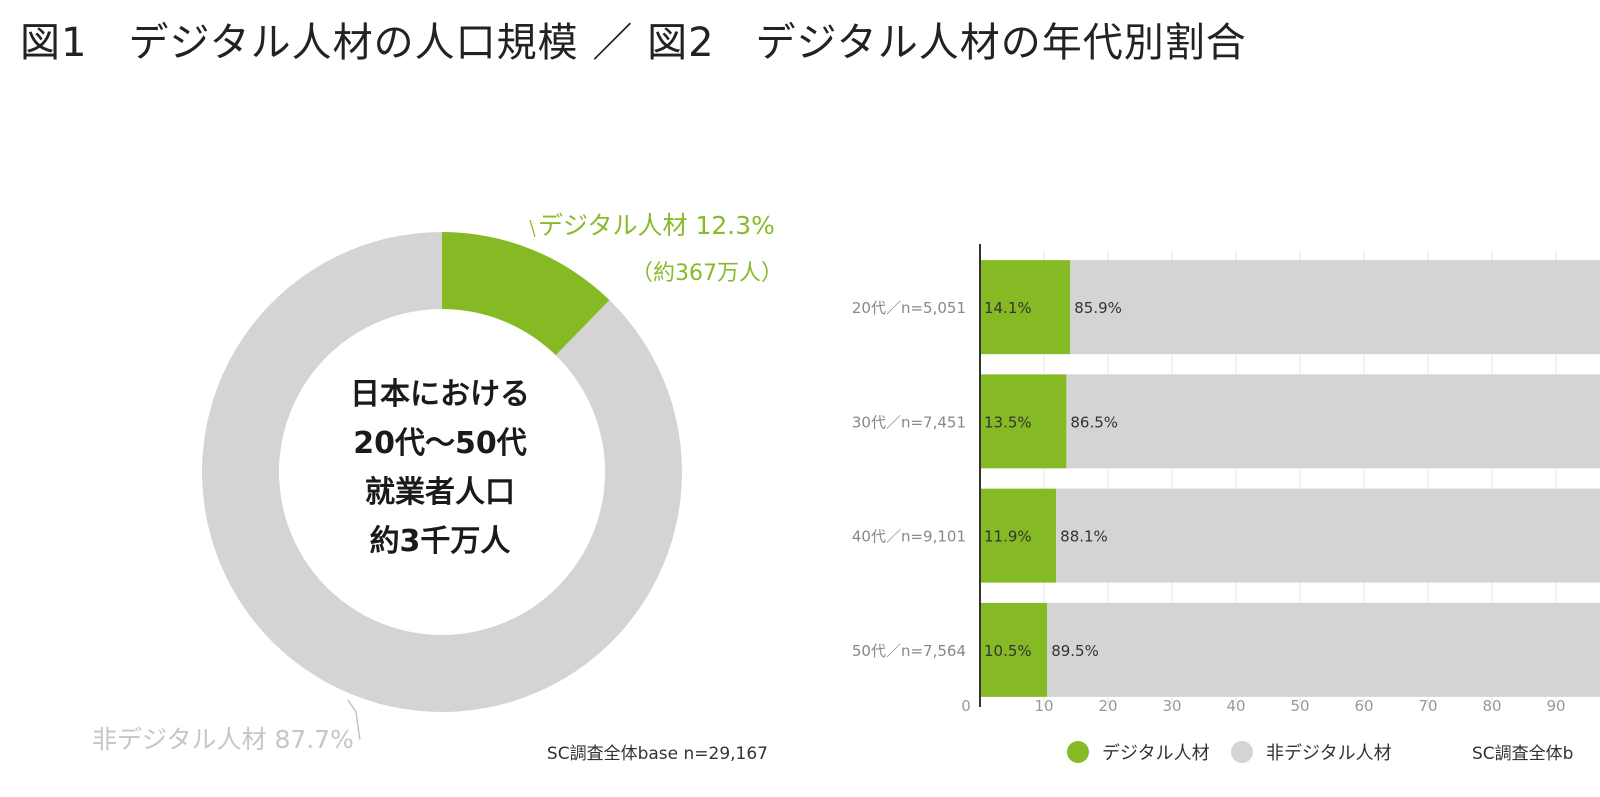 The image size is (1600, 797). I want to click on data-label-non-digital: 89.5%, so click(1075, 651).